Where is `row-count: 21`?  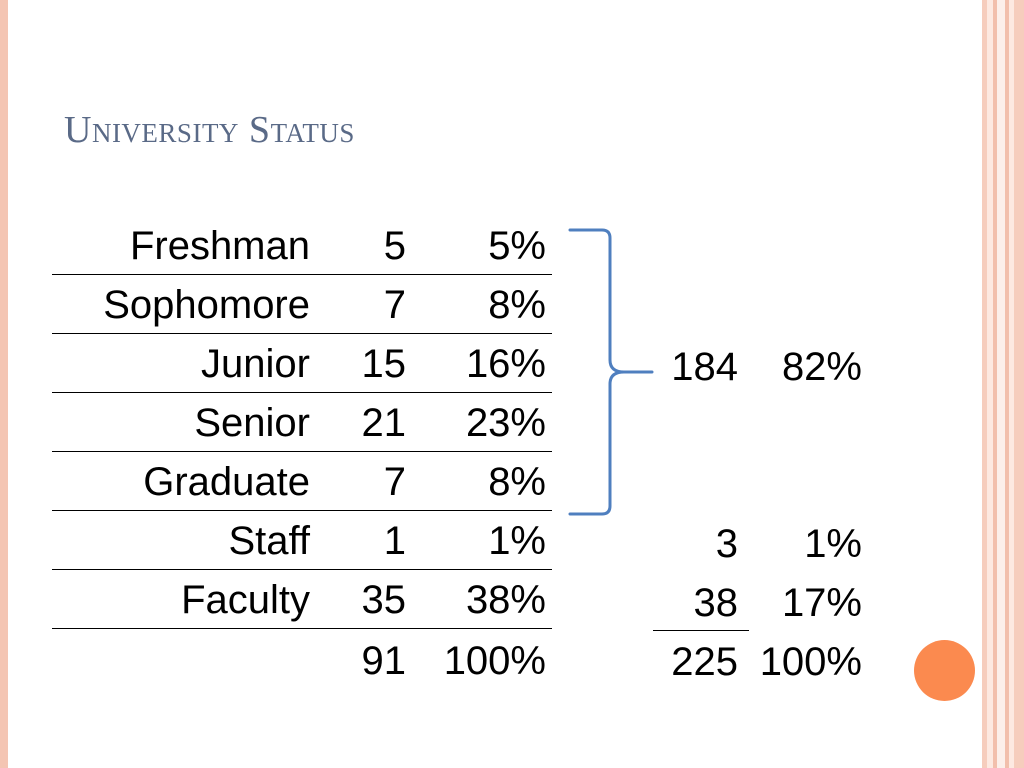 row-count: 21 is located at coordinates (384, 423).